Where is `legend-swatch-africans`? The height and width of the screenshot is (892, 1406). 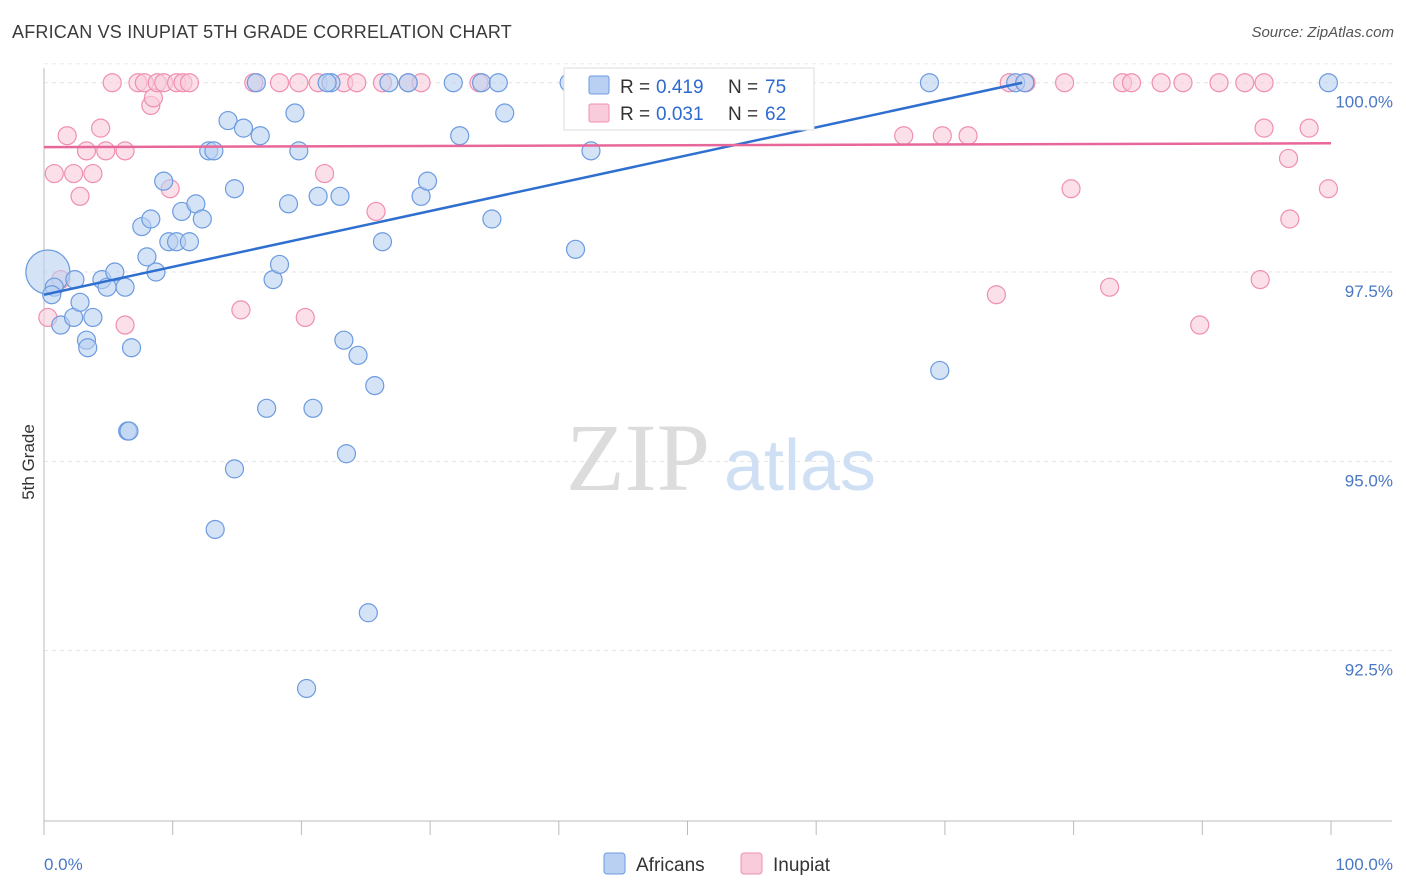 legend-swatch-africans is located at coordinates (599, 85).